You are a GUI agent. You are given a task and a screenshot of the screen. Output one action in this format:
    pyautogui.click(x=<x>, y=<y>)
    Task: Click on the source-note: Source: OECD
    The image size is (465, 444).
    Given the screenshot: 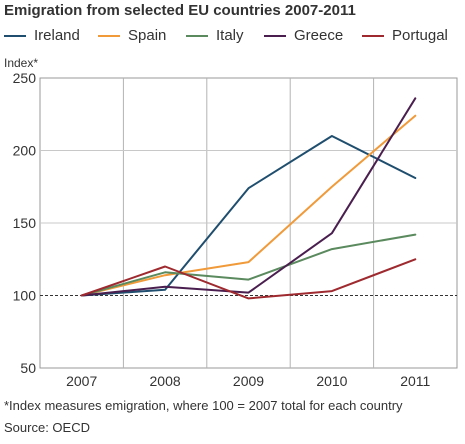 What is the action you would take?
    pyautogui.click(x=47, y=427)
    